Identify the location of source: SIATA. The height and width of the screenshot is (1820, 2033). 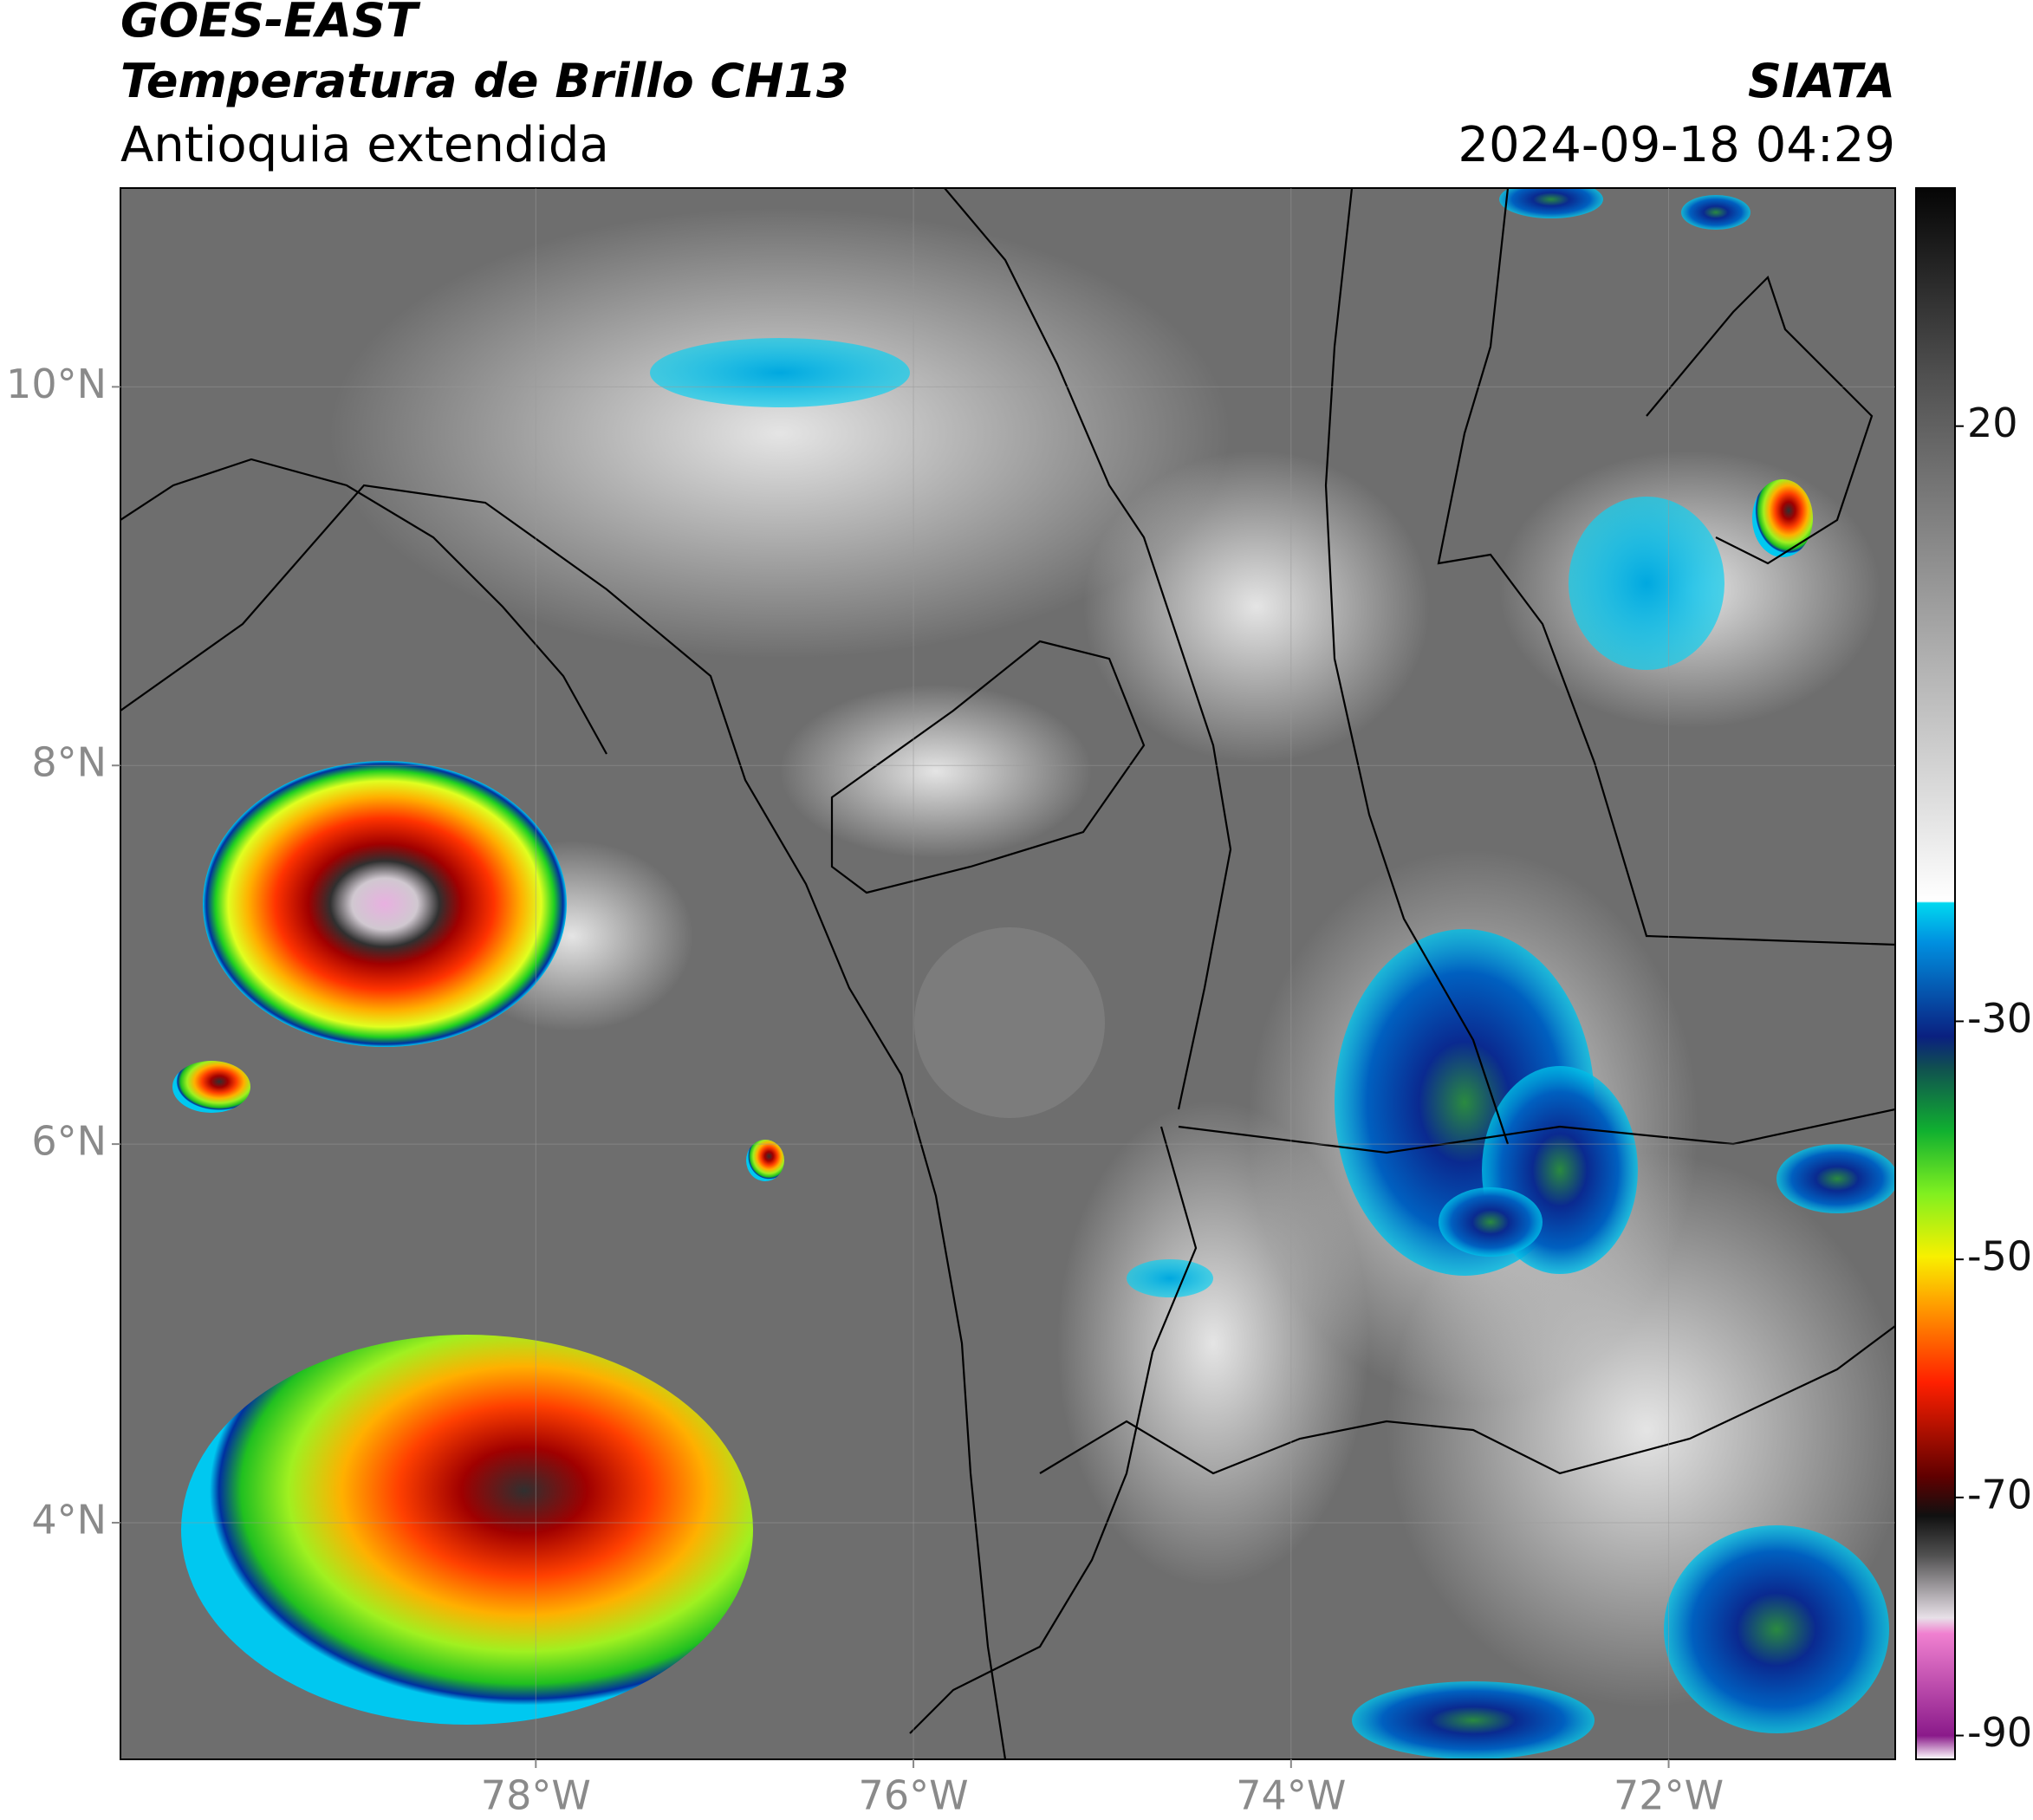
(1821, 81).